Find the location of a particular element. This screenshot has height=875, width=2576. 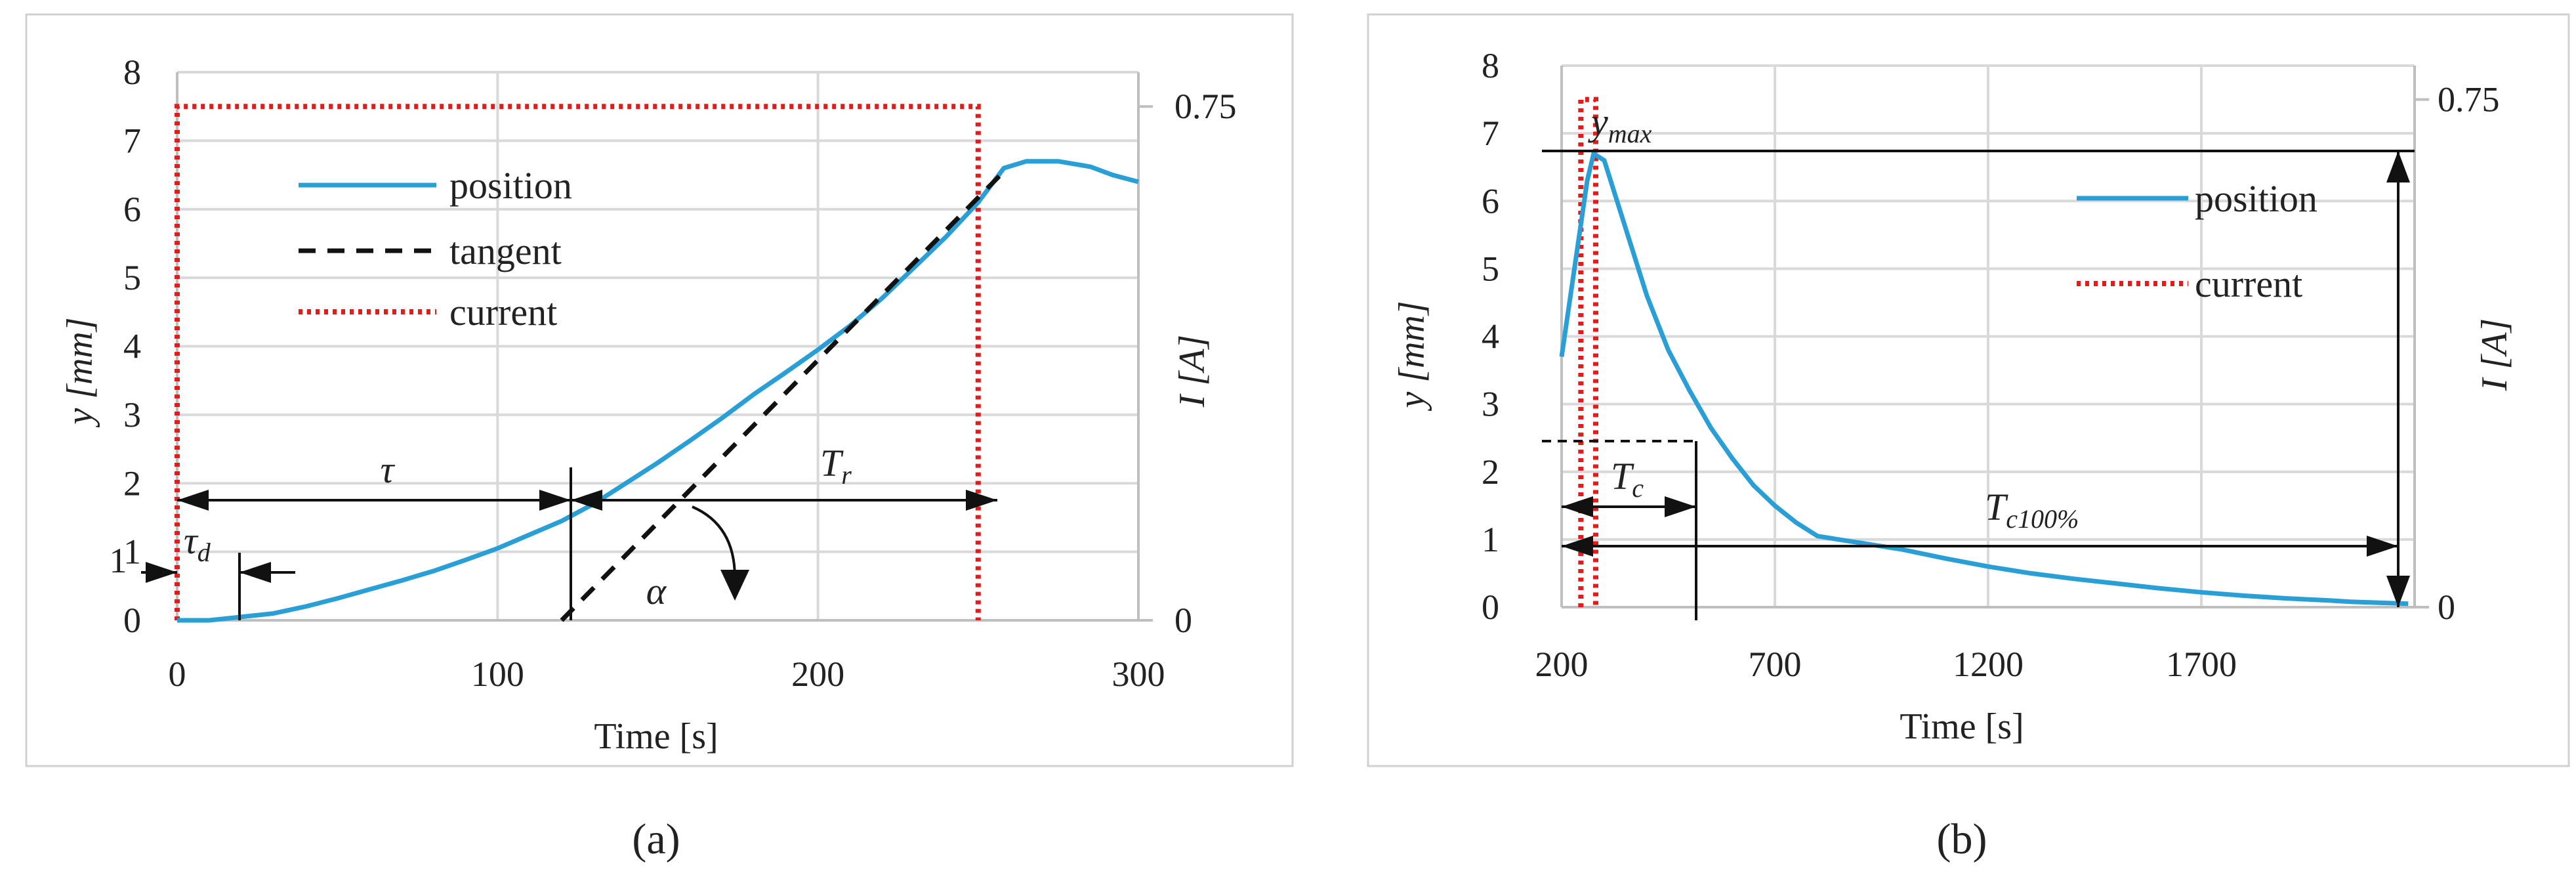

panel-b-x-axis-title: Time [s] is located at coordinates (1962, 726).